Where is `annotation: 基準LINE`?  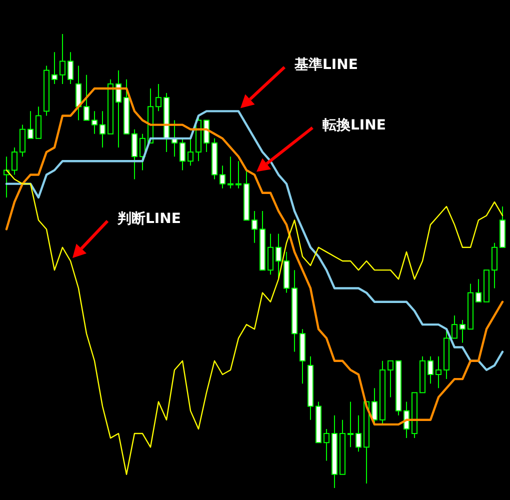 annotation: 基準LINE is located at coordinates (326, 65).